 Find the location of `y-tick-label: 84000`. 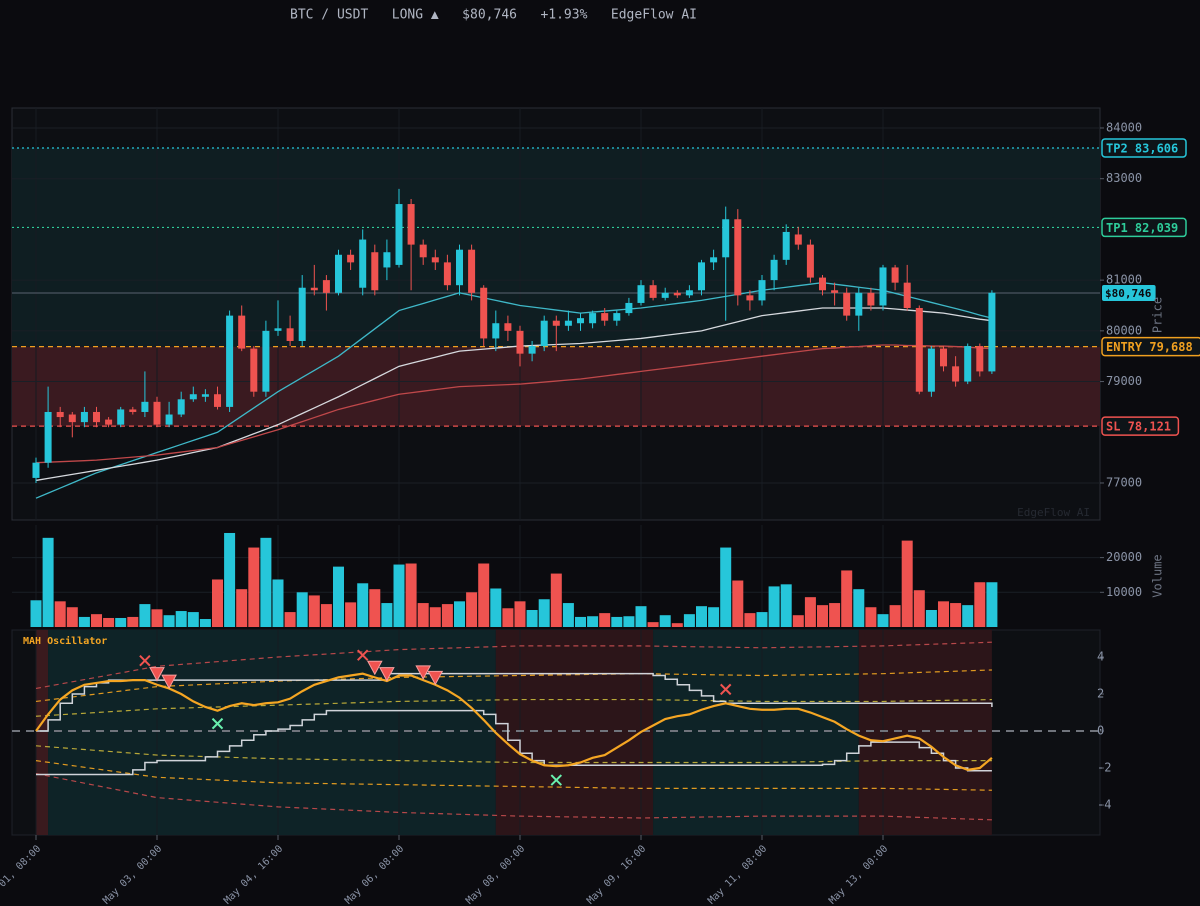

y-tick-label: 84000 is located at coordinates (1124, 127).